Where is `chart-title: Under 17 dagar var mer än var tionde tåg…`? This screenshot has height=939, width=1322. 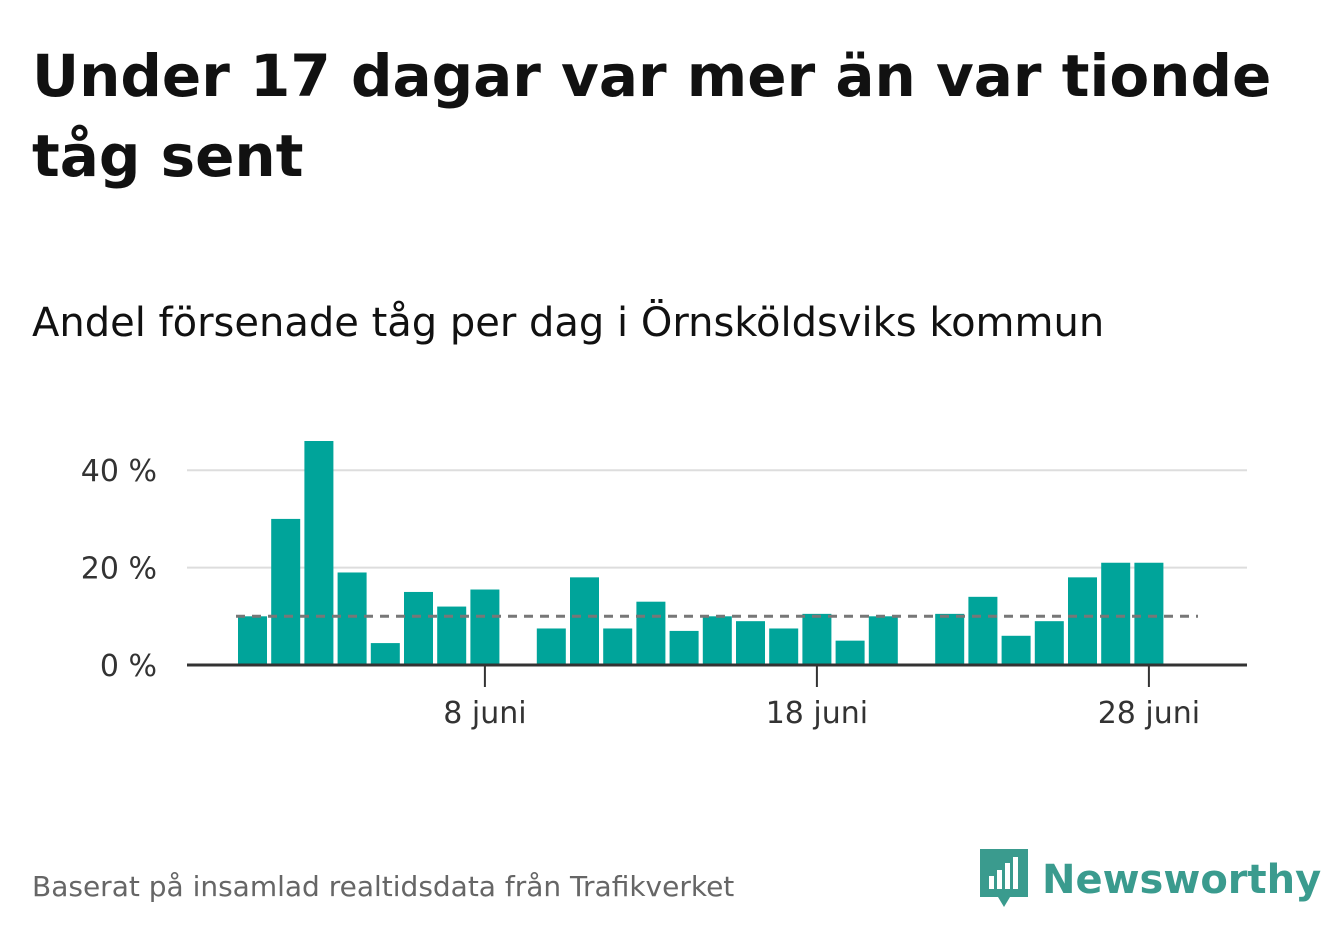
chart-title: Under 17 dagar var mer än var tionde tåg… is located at coordinates (652, 116).